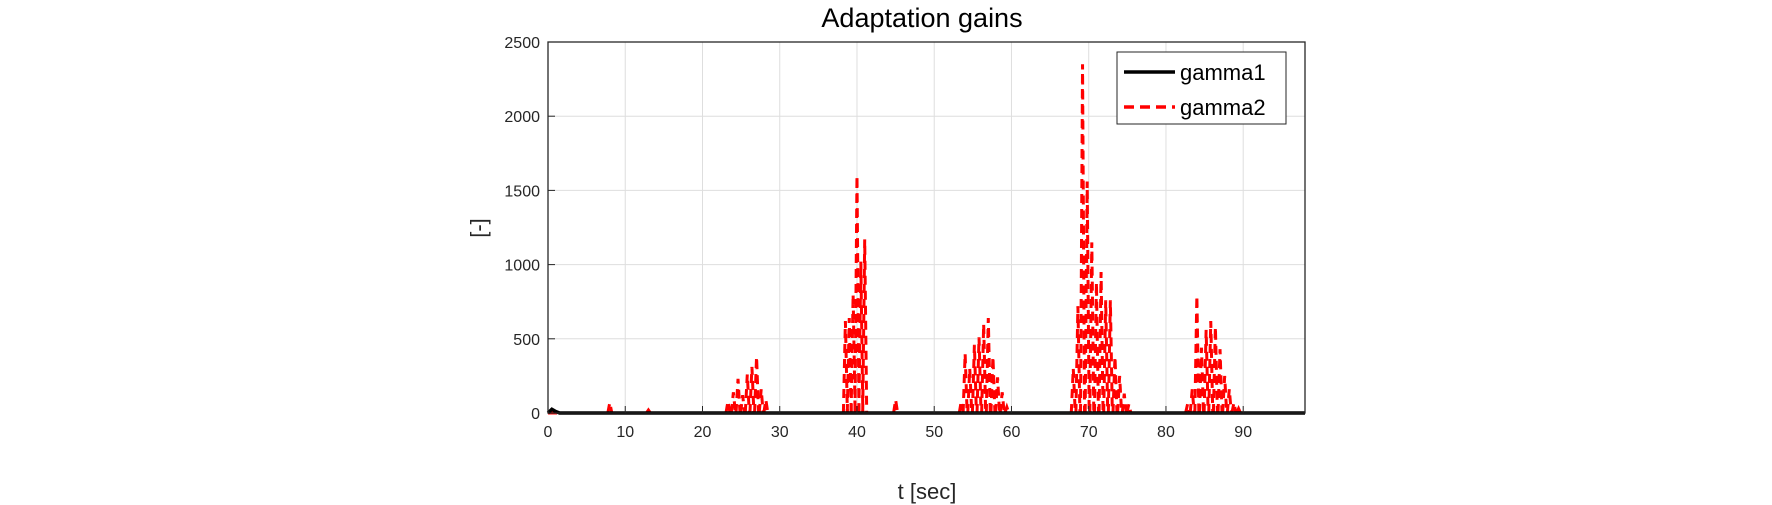 The height and width of the screenshot is (505, 1772). Describe the element at coordinates (921, 18) in the screenshot. I see `chart-title: Adaptation gains` at that location.